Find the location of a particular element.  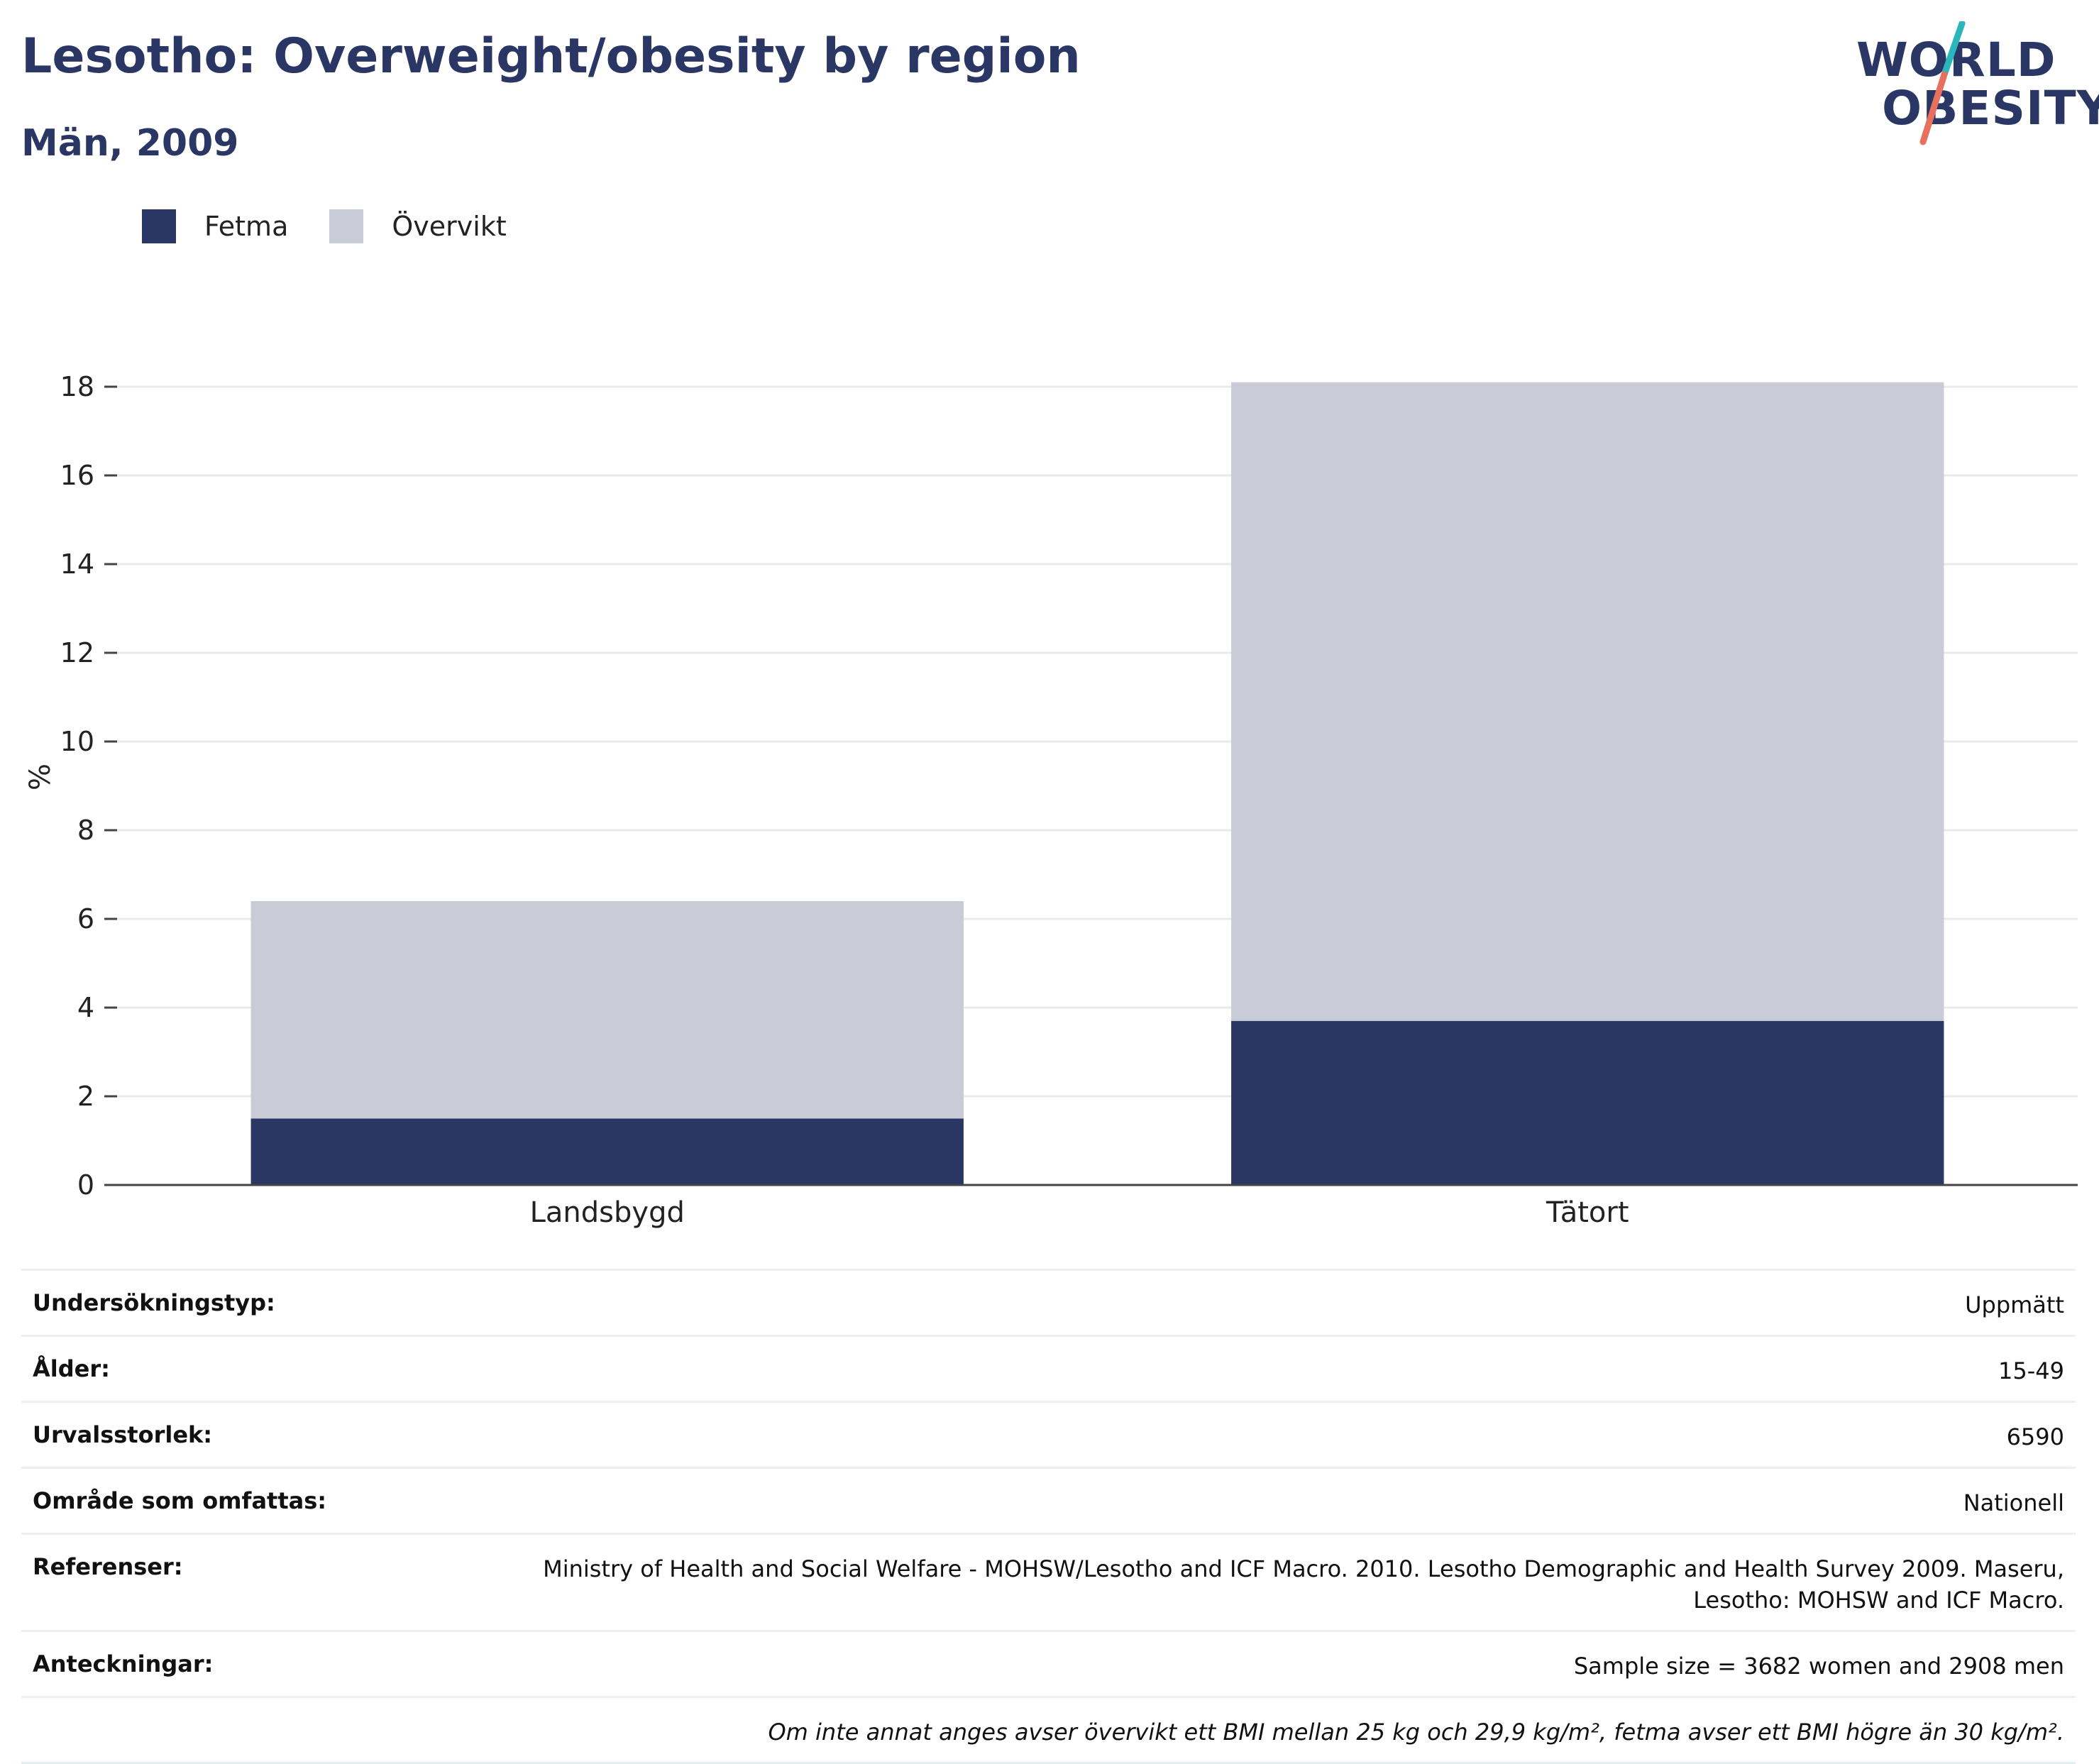

y-tick-label: 8 is located at coordinates (85, 830).